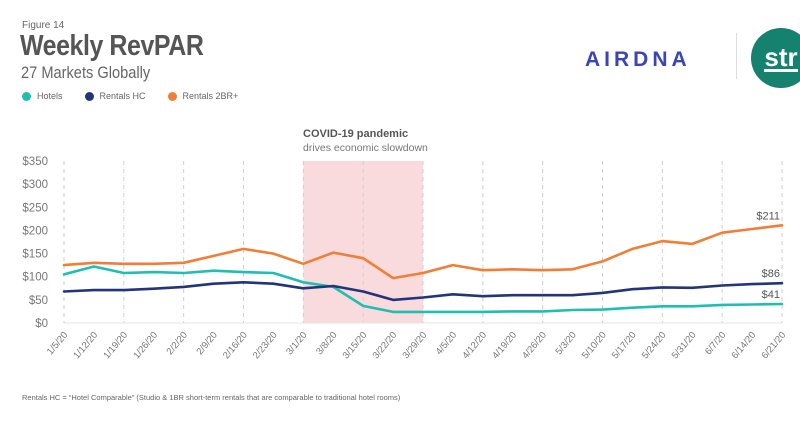 This screenshot has height=425, width=800. What do you see at coordinates (177, 343) in the screenshot?
I see `x-tick-label: 2/2/20` at bounding box center [177, 343].